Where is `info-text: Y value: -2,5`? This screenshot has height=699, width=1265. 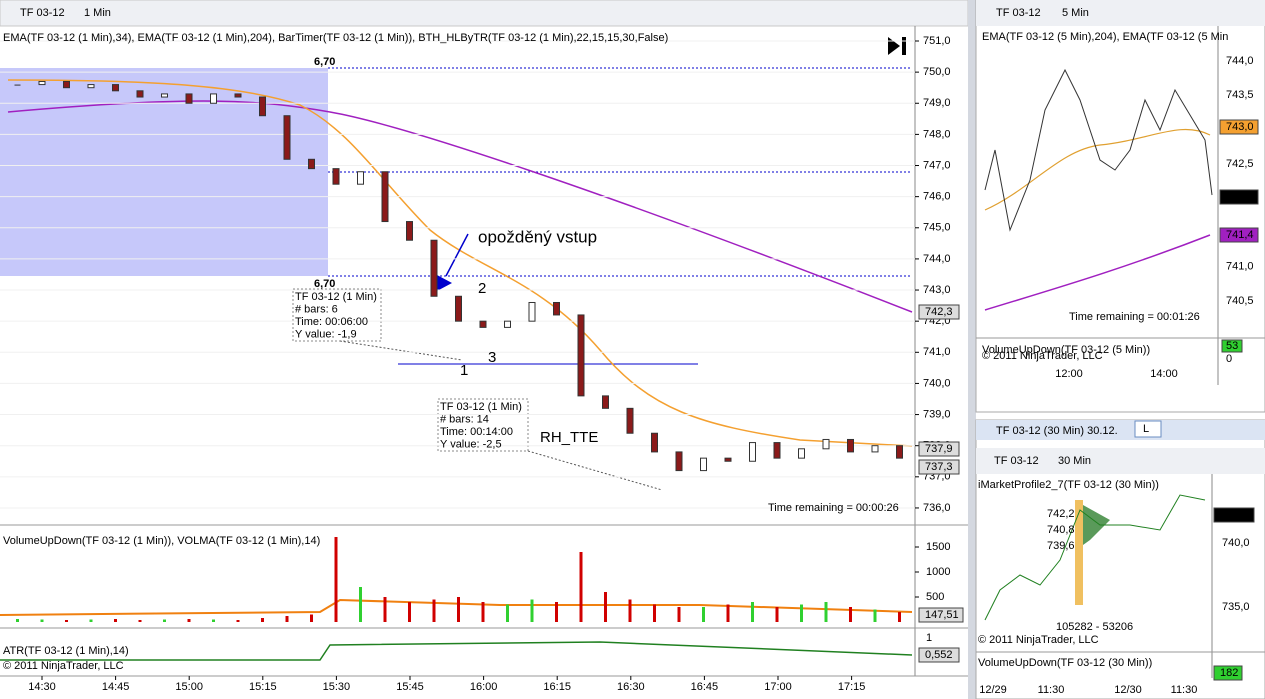
info-text: Y value: -2,5 is located at coordinates (471, 444).